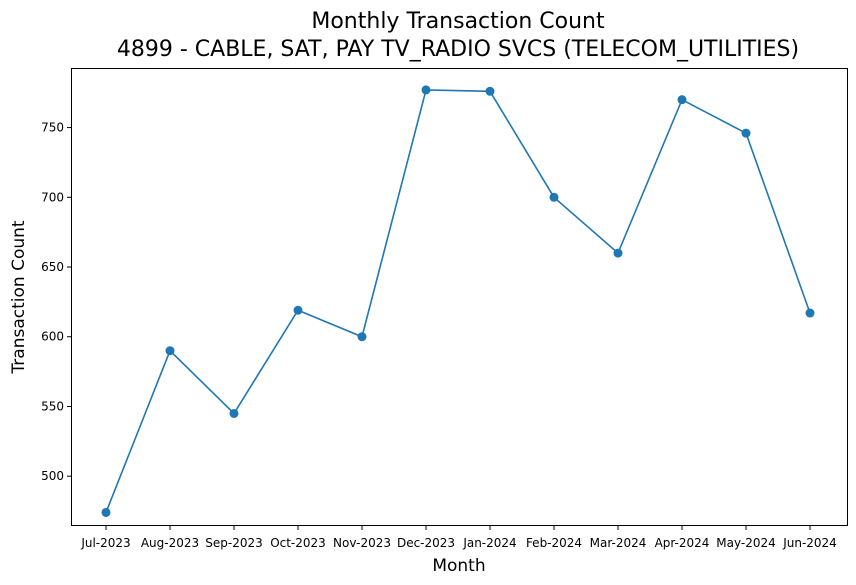 This screenshot has width=856, height=585. I want to click on x-tick-label: Apr-2024, so click(682, 543).